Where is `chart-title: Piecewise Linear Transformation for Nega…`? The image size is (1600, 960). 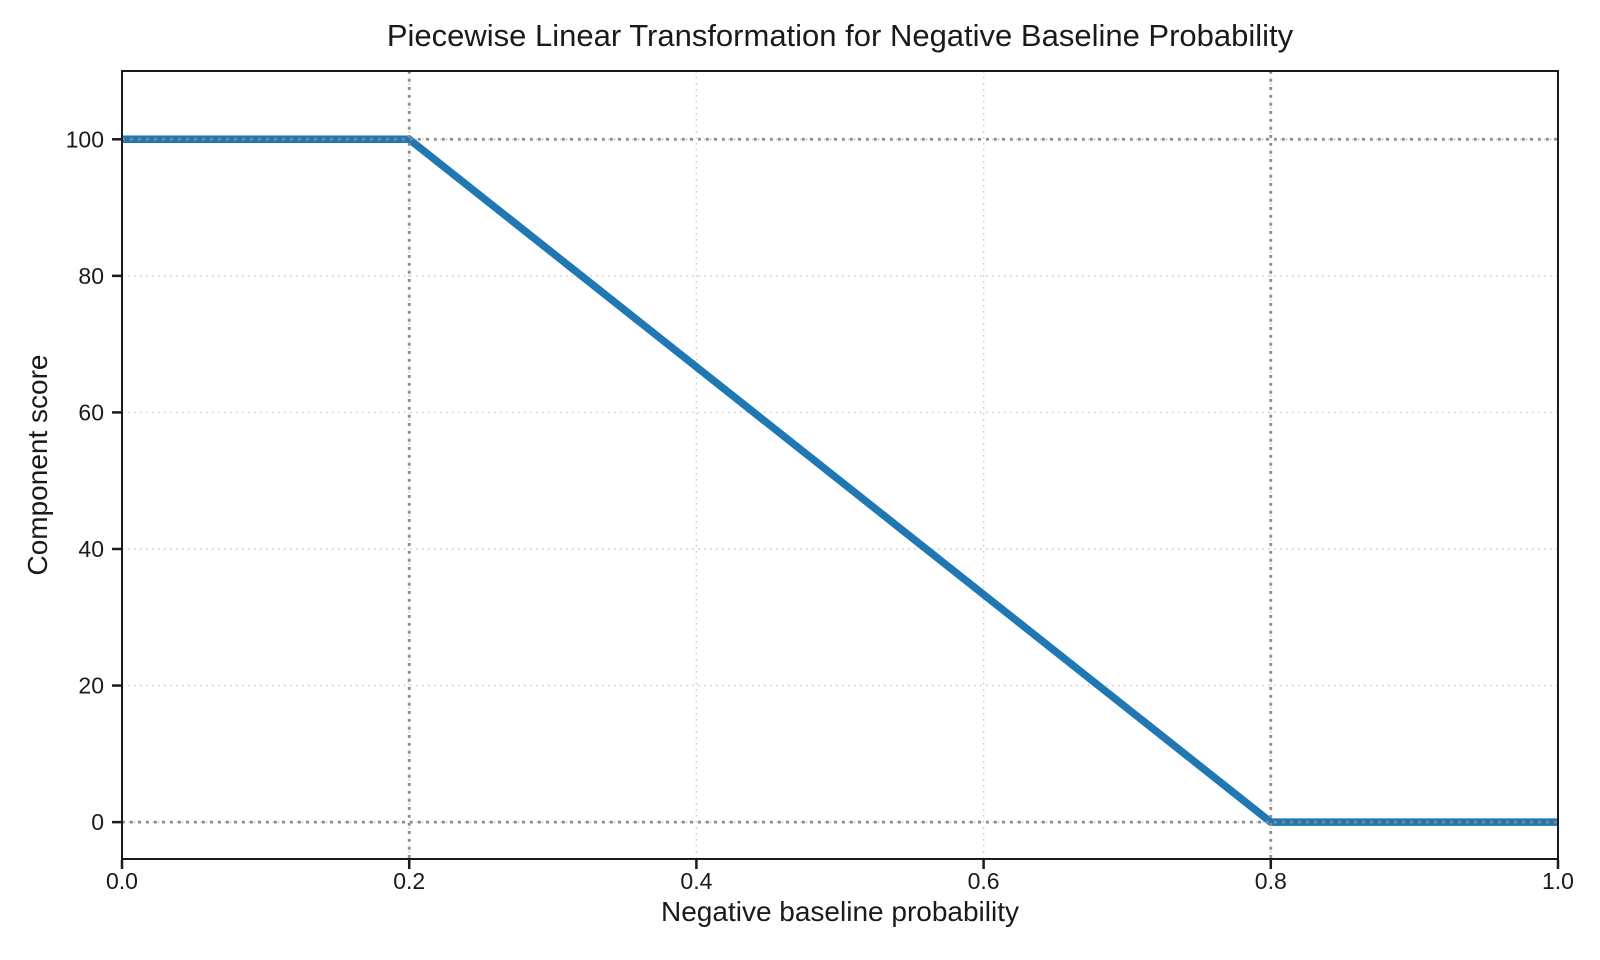
chart-title: Piecewise Linear Transformation for Nega… is located at coordinates (840, 35).